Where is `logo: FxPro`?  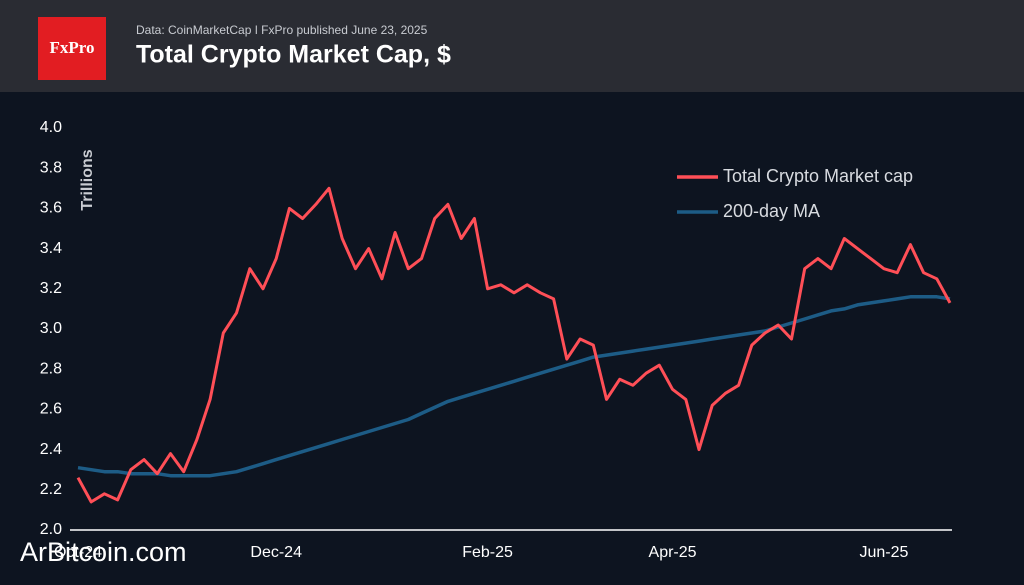 logo: FxPro is located at coordinates (71, 47).